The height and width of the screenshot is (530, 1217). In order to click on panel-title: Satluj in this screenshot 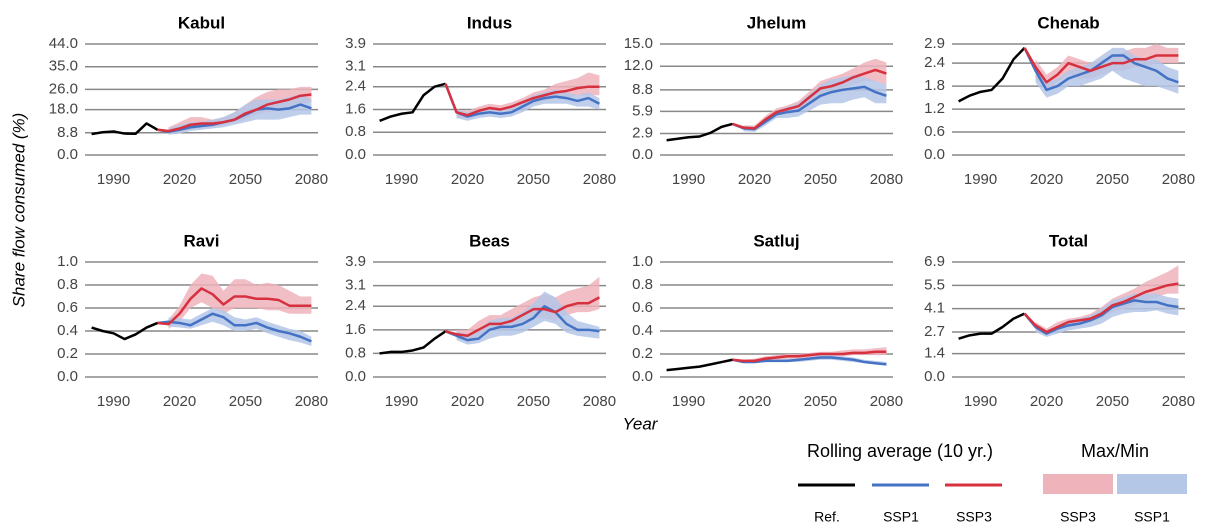, I will do `click(776, 240)`.